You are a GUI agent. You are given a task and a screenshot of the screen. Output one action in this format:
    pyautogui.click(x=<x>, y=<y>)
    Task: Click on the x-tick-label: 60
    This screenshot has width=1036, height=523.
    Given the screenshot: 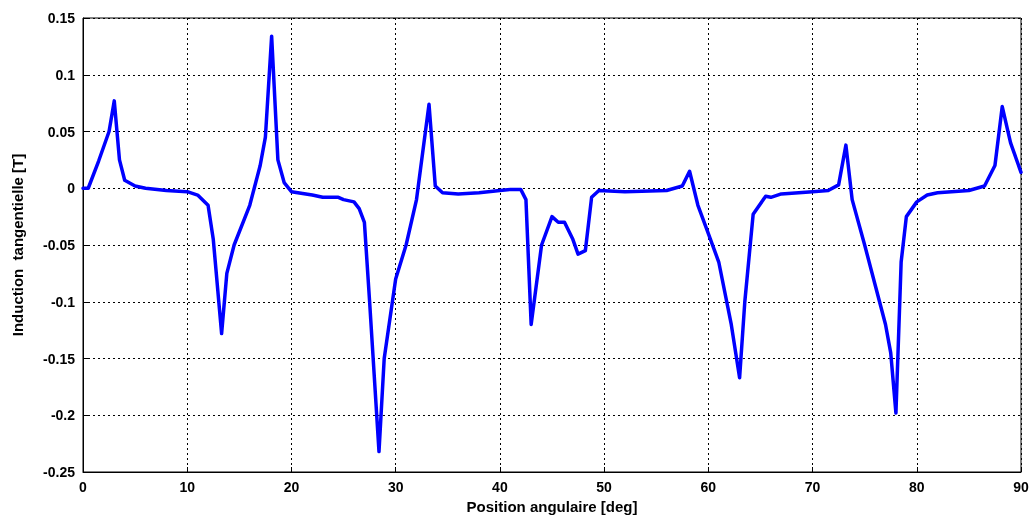 What is the action you would take?
    pyautogui.click(x=708, y=487)
    